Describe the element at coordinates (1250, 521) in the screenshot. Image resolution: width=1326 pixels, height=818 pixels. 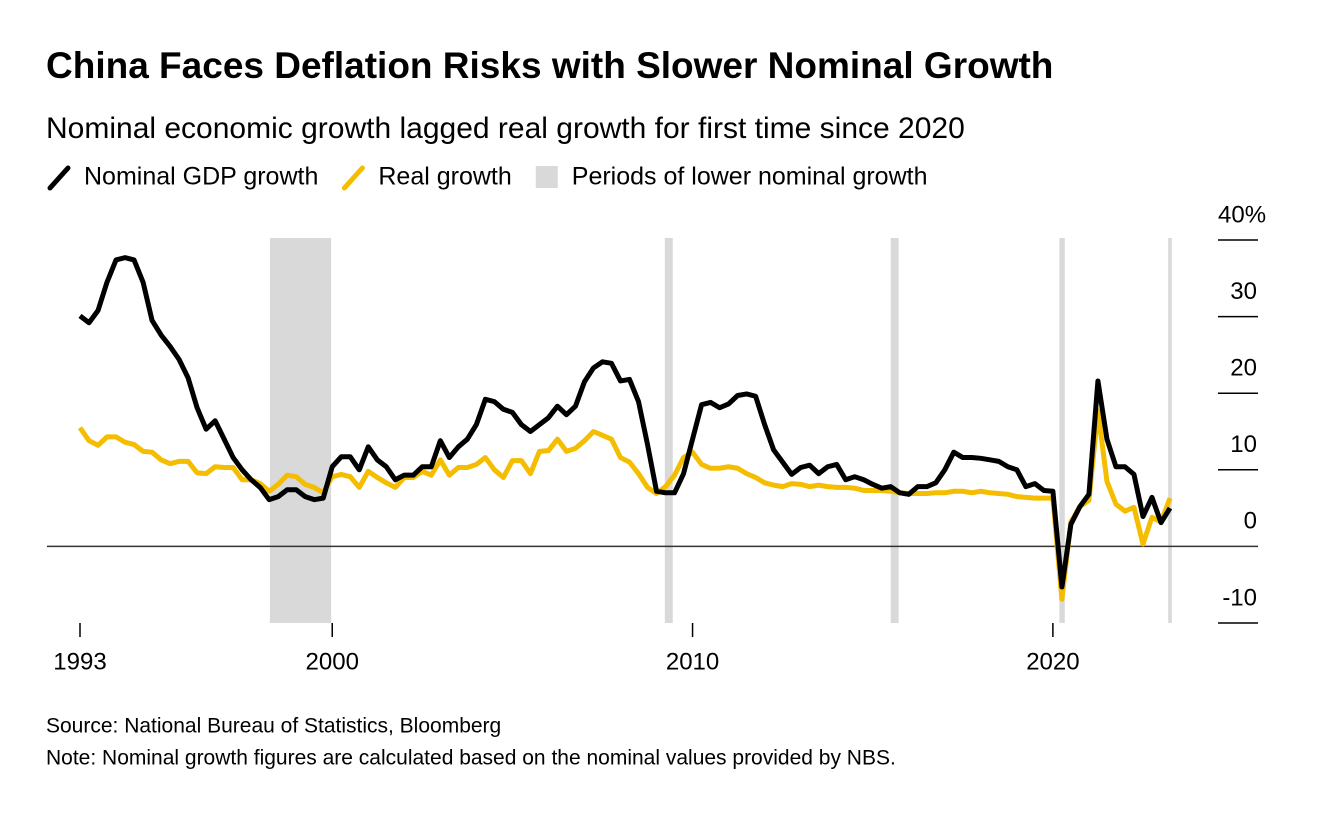
I see `y-tick-label: 0` at that location.